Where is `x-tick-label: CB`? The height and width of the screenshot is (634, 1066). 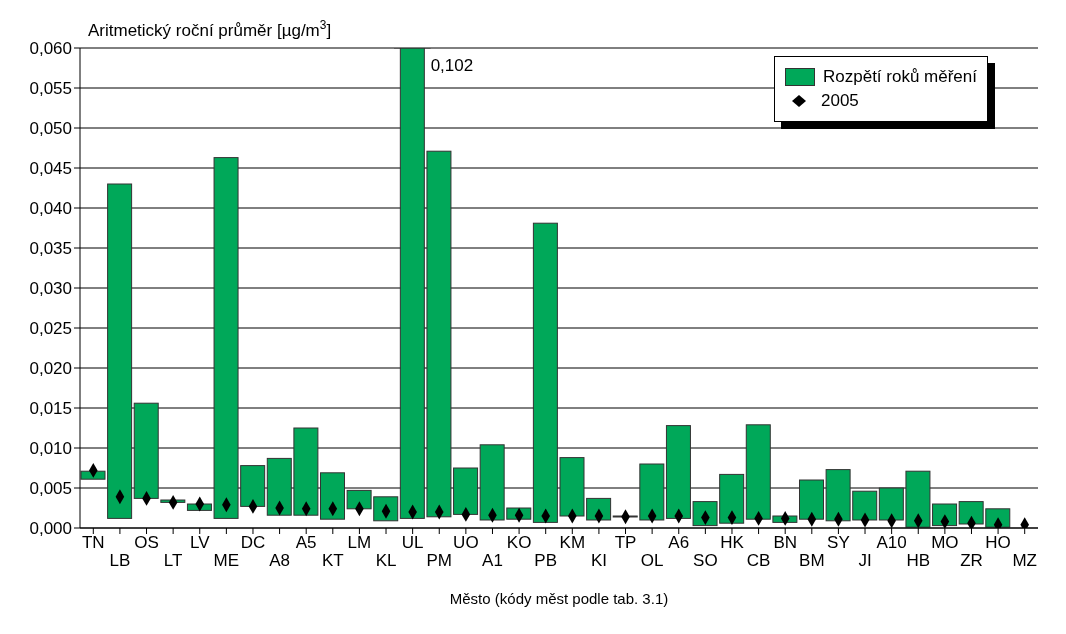
x-tick-label: CB is located at coordinates (758, 560).